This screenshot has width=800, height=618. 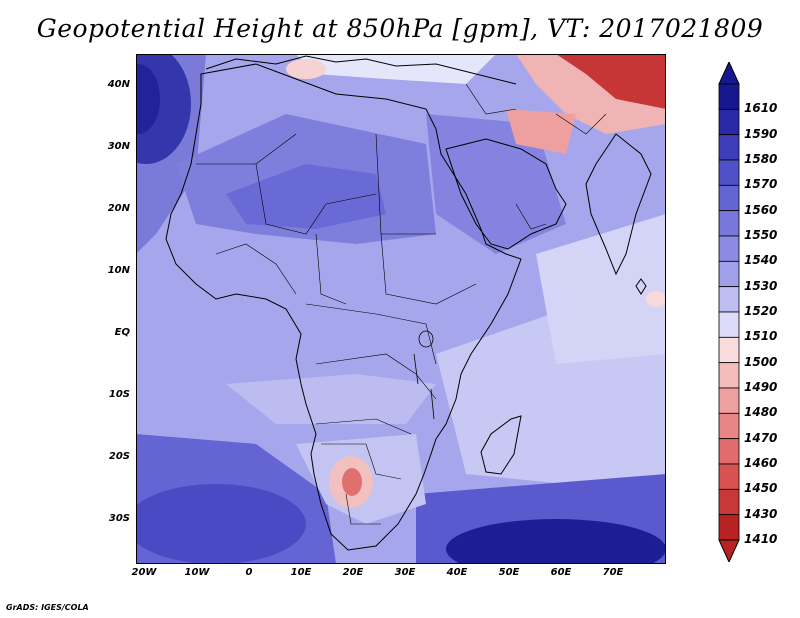 I want to click on colorbar-level-label: 1460, so click(x=761, y=463).